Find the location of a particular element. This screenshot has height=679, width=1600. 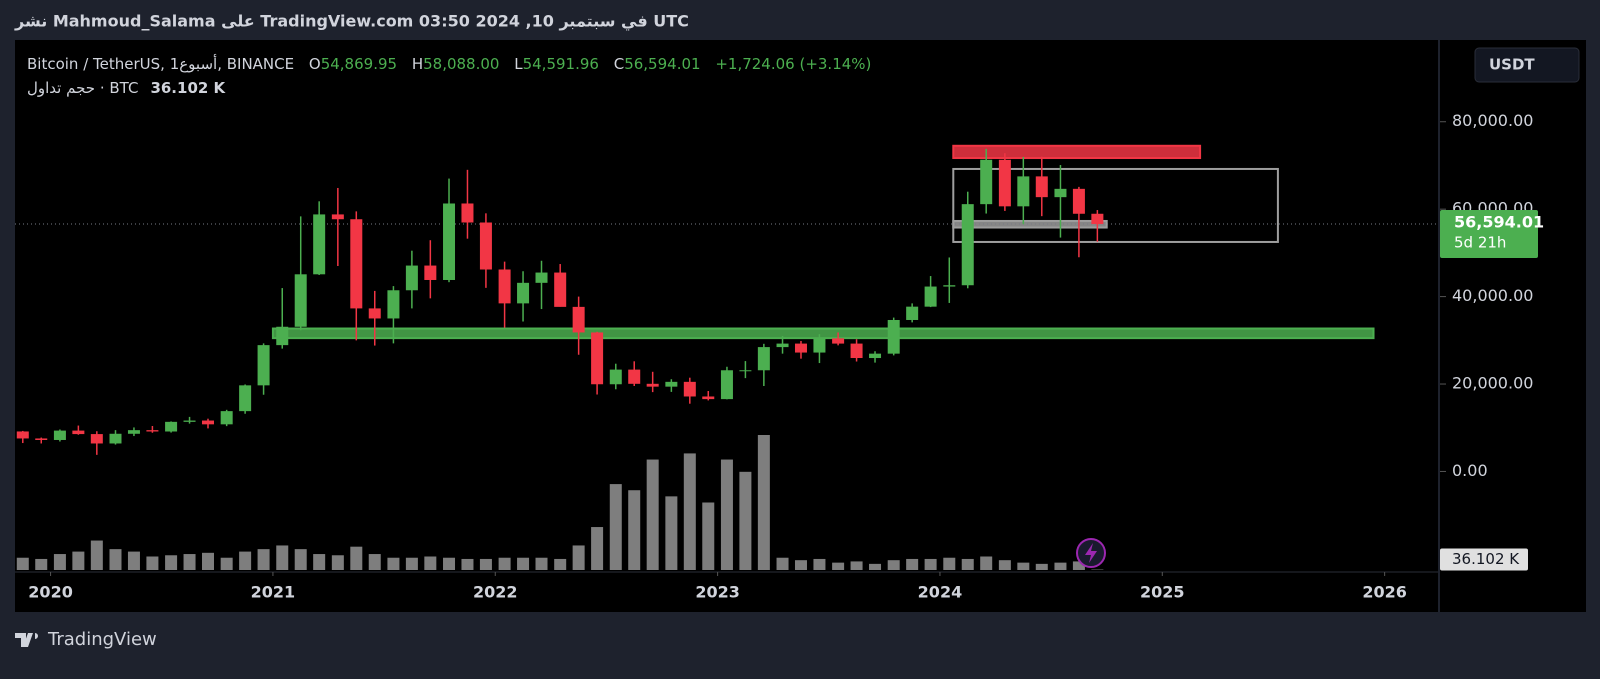

x-tick-label: 2026 is located at coordinates (1384, 592).